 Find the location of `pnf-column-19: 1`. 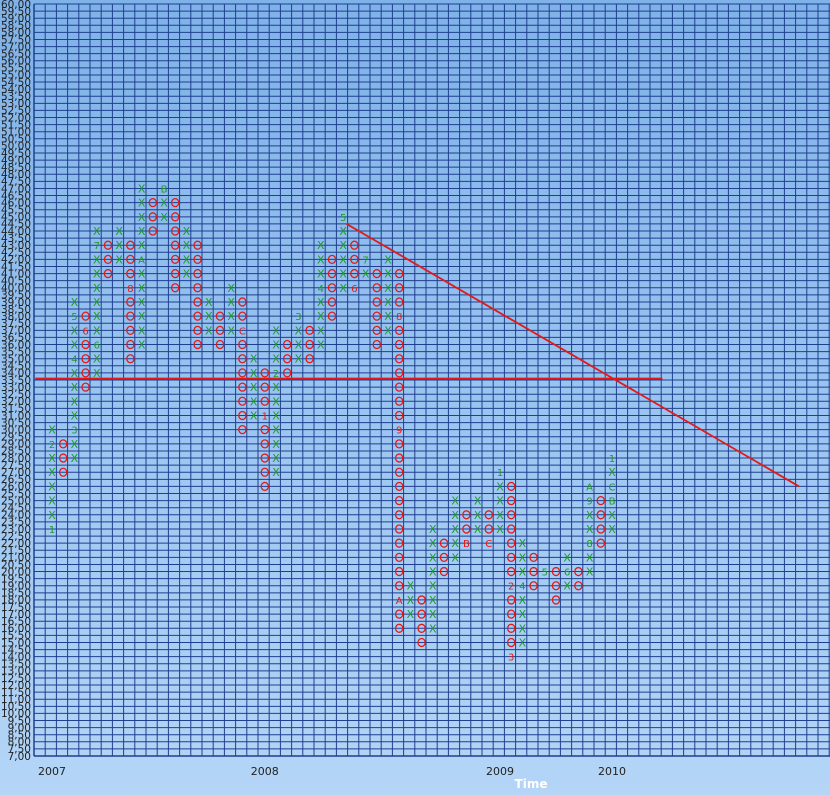

pnf-column-19: 1 is located at coordinates (265, 430).